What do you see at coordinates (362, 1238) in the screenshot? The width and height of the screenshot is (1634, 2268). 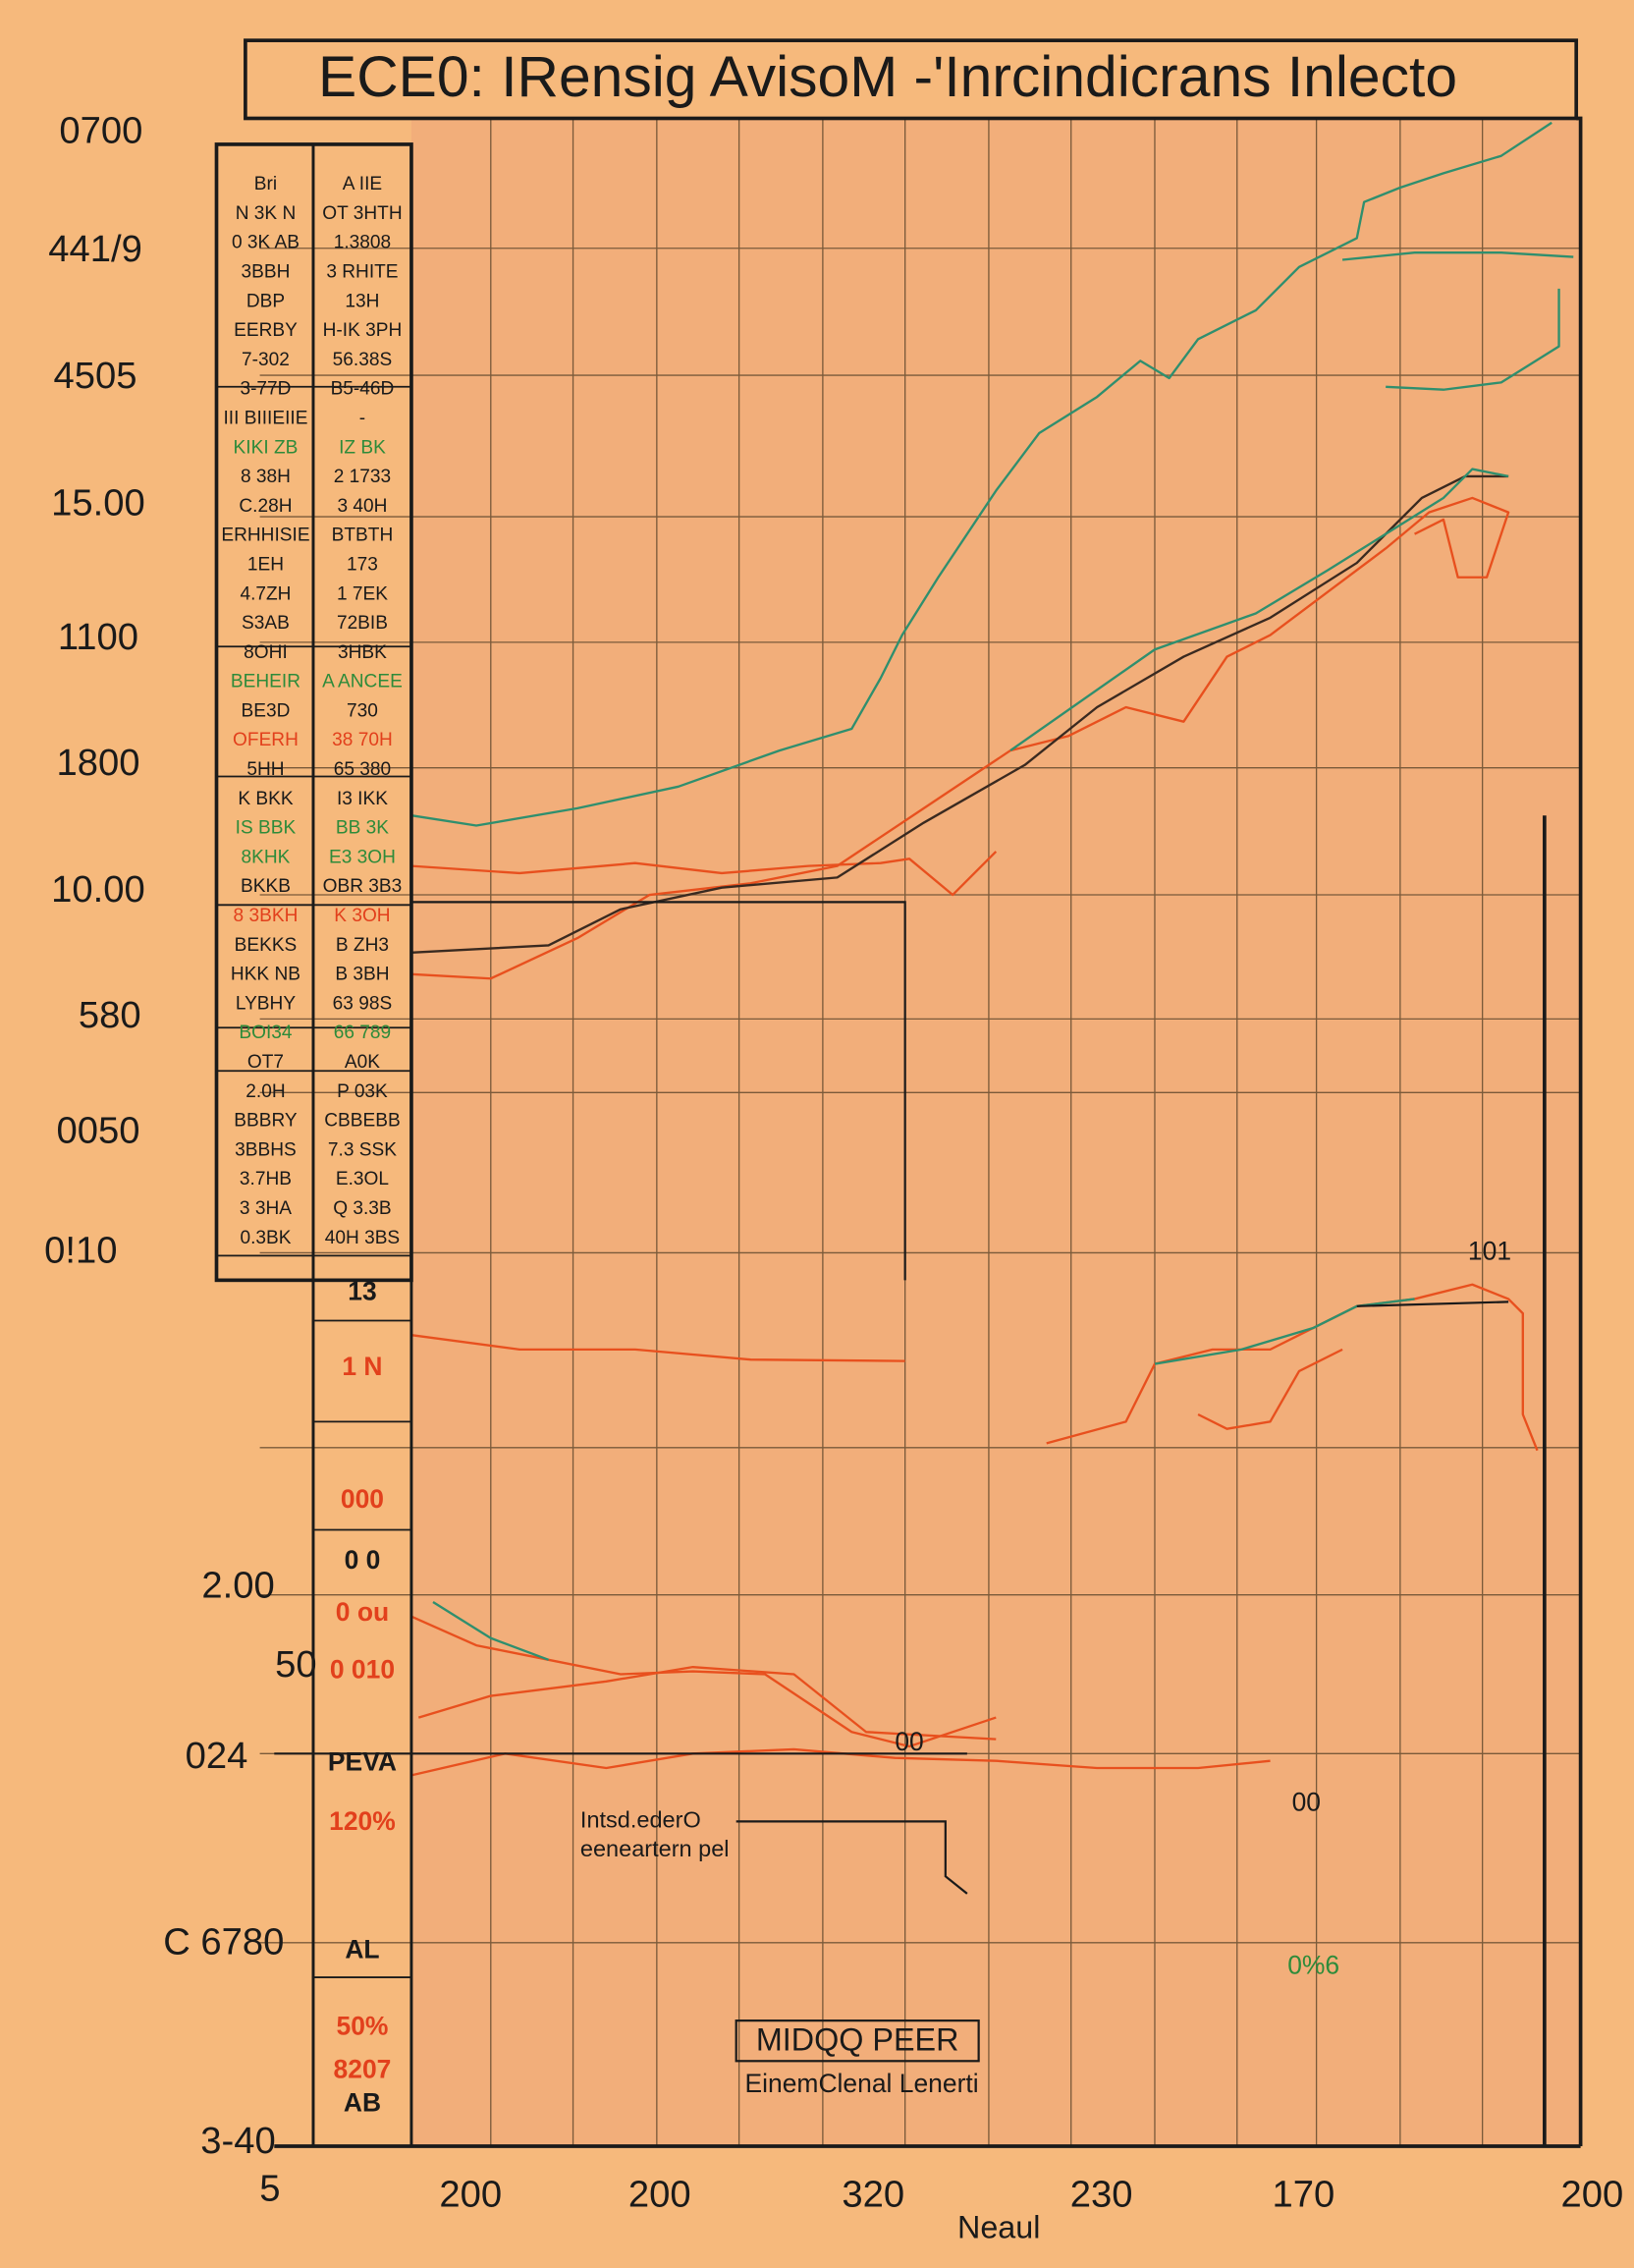 I see `table-cell: 40H 3BS` at bounding box center [362, 1238].